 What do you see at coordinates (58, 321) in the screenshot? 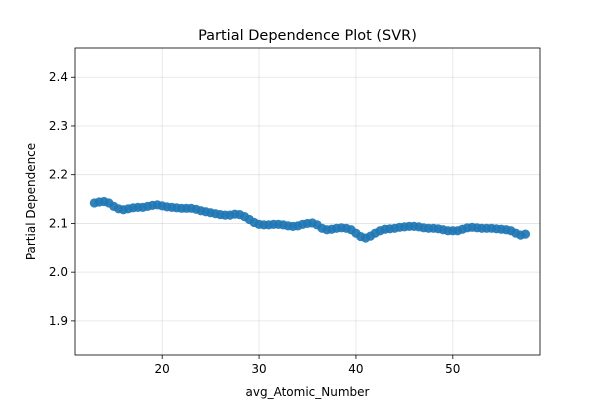
I see `y-tick-label: 1.9` at bounding box center [58, 321].